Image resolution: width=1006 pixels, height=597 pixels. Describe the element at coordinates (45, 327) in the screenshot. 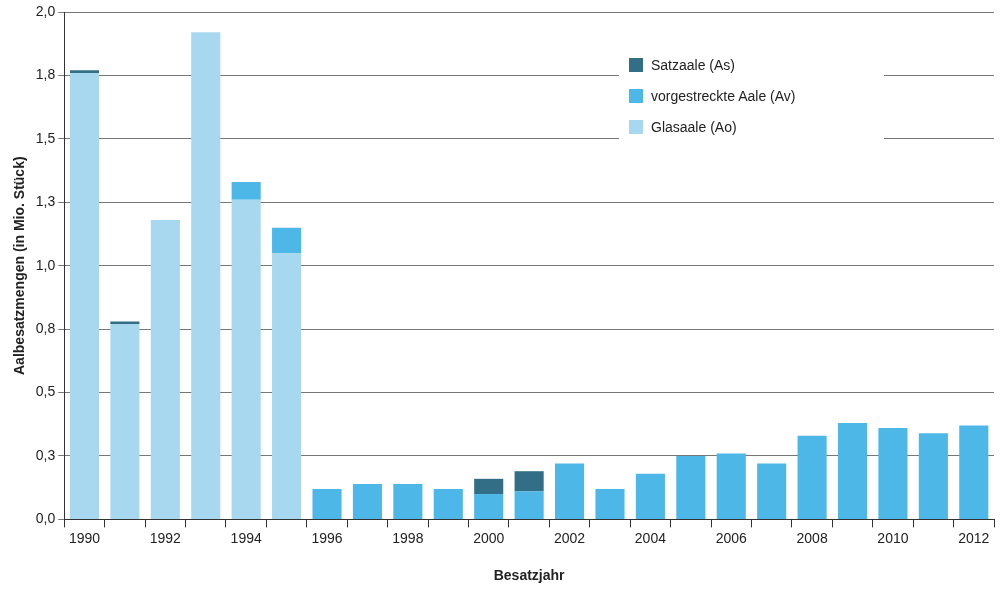

I see `y-tick-label: 0,8` at that location.